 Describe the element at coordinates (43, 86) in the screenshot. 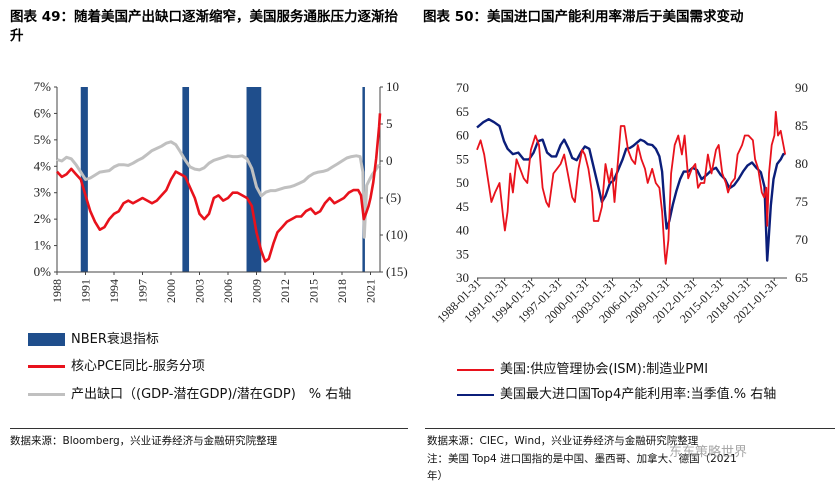

I see `left-y-tick-label: 7%` at that location.